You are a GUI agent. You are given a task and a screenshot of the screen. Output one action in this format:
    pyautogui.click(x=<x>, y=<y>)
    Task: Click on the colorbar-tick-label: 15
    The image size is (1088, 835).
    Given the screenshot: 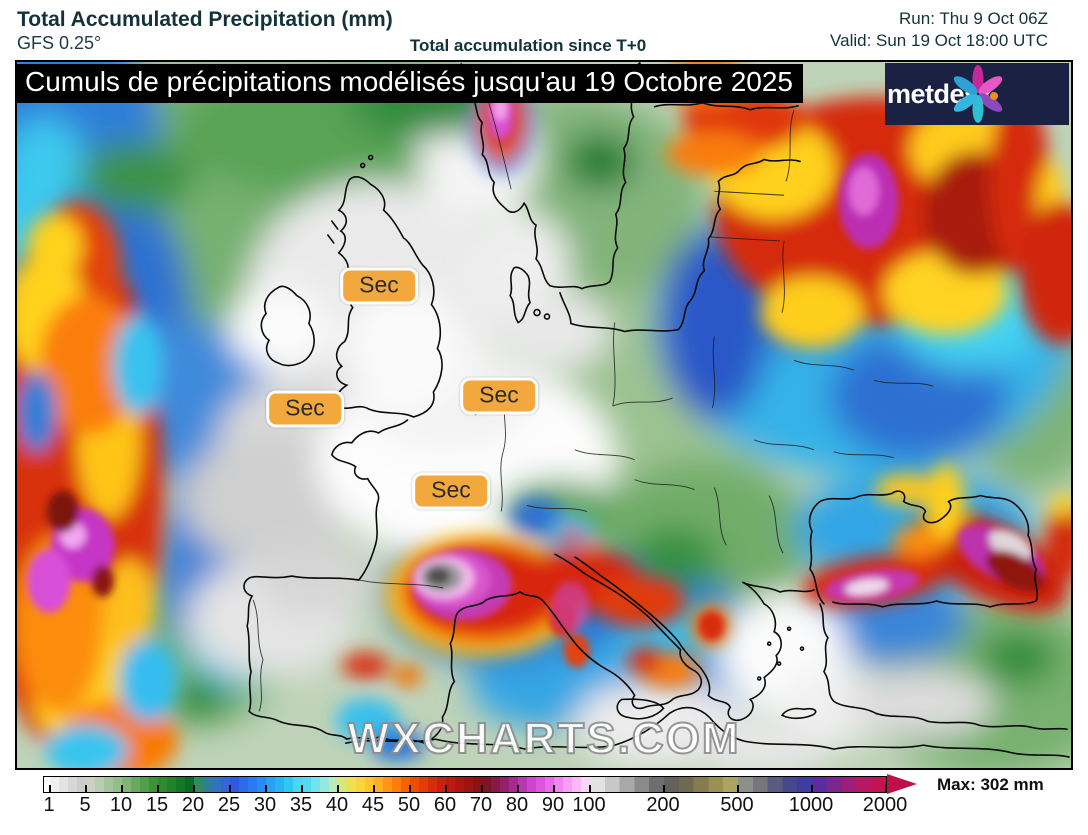 What is the action you would take?
    pyautogui.click(x=157, y=805)
    